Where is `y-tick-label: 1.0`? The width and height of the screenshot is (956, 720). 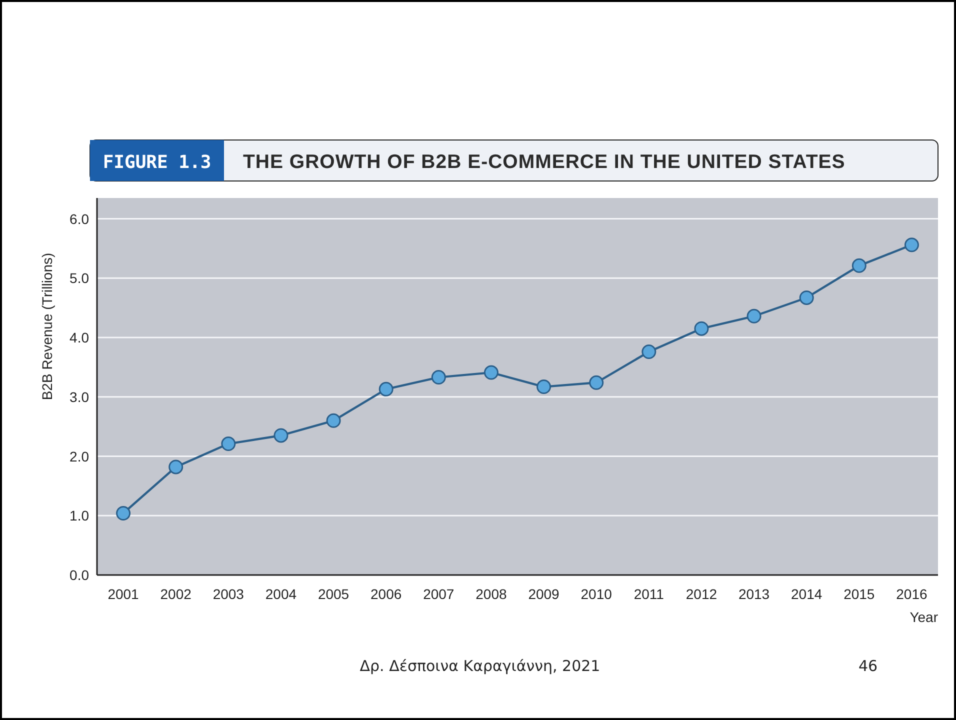
y-tick-label: 1.0 is located at coordinates (80, 516).